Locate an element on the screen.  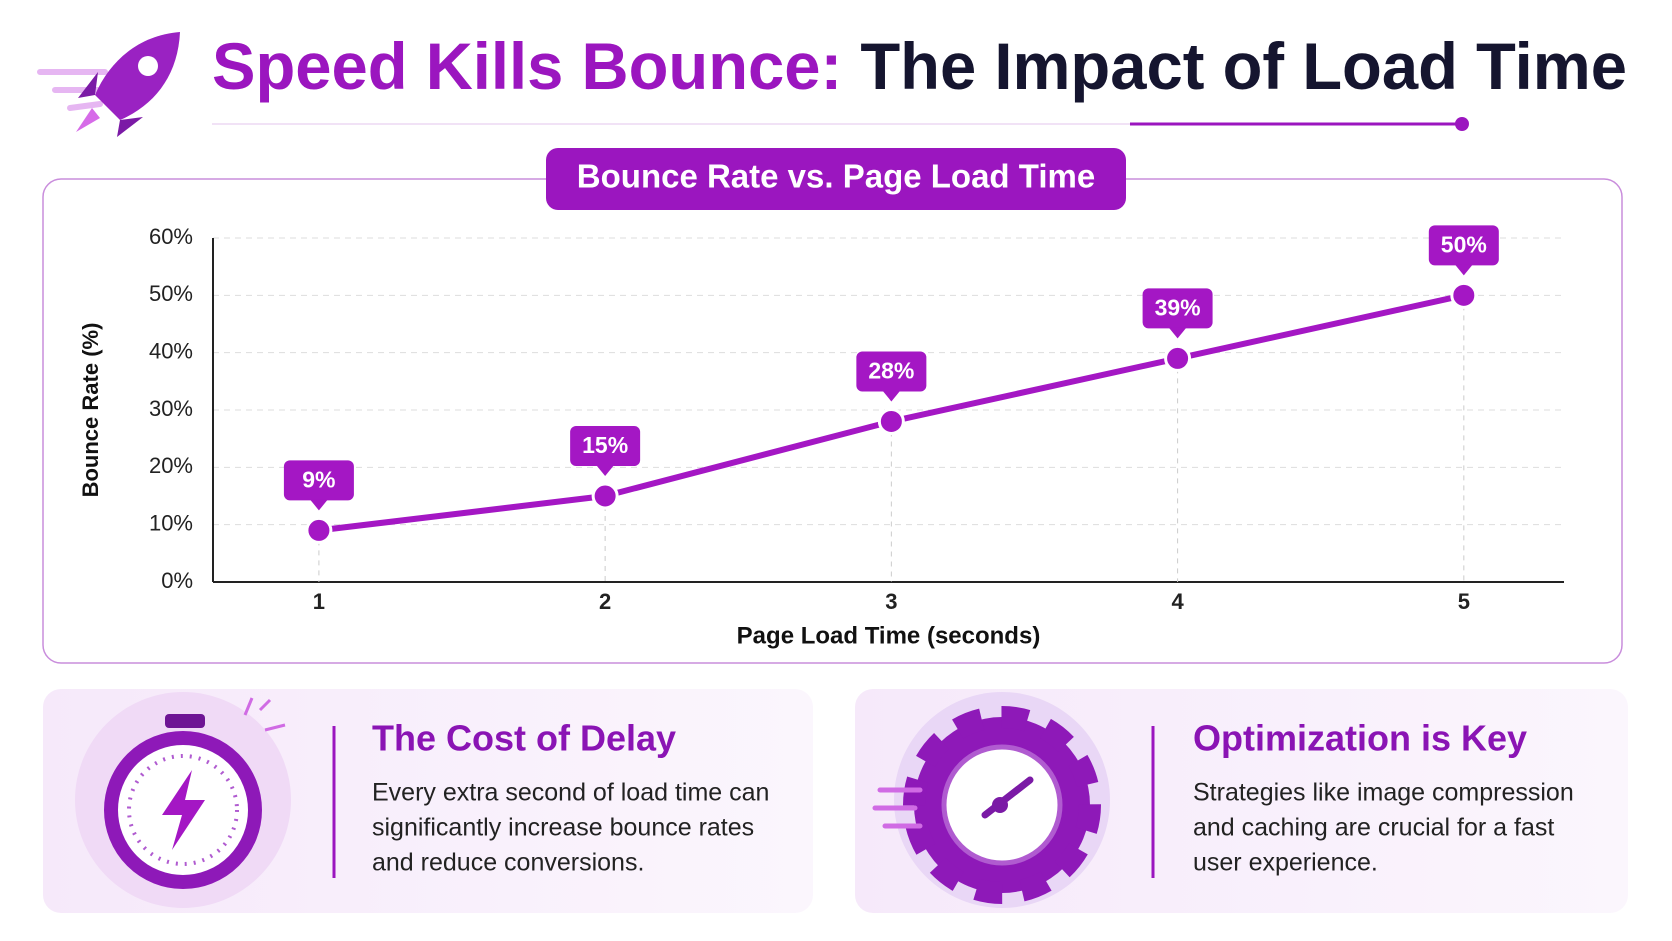
y-tick-label: 20% is located at coordinates (171, 465).